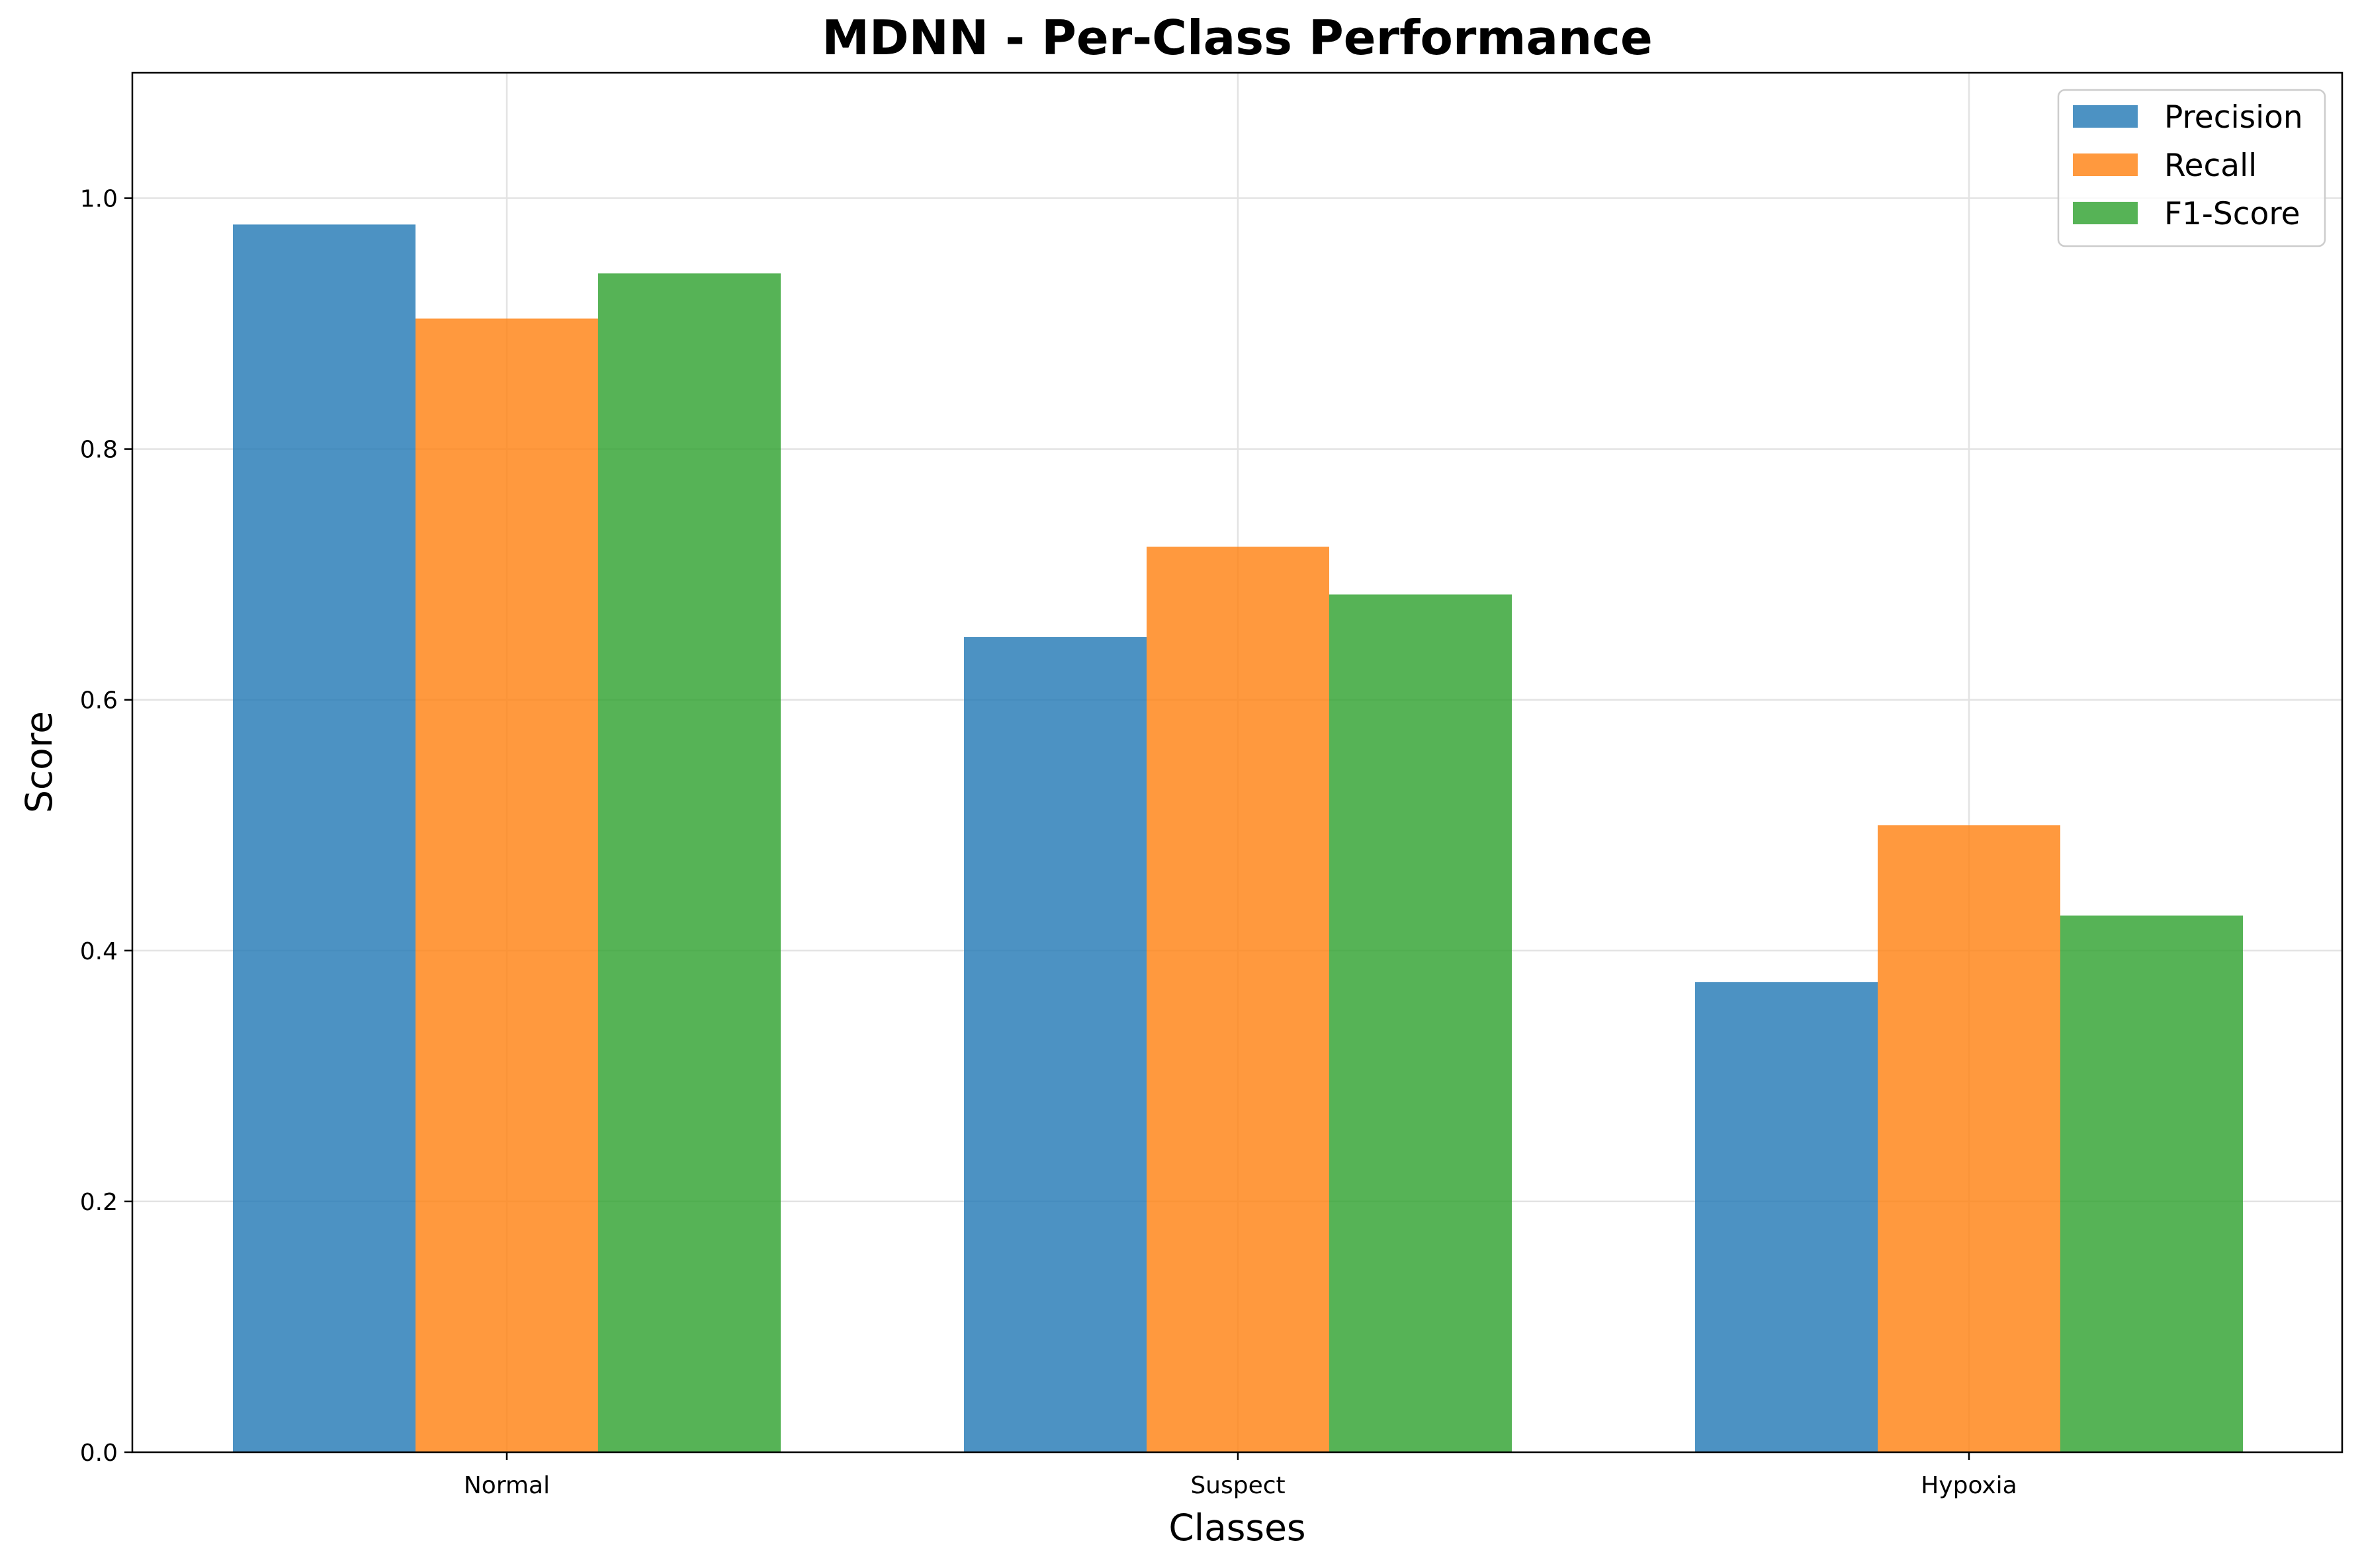  I want to click on legend-label: F1-Score, so click(2232, 214).